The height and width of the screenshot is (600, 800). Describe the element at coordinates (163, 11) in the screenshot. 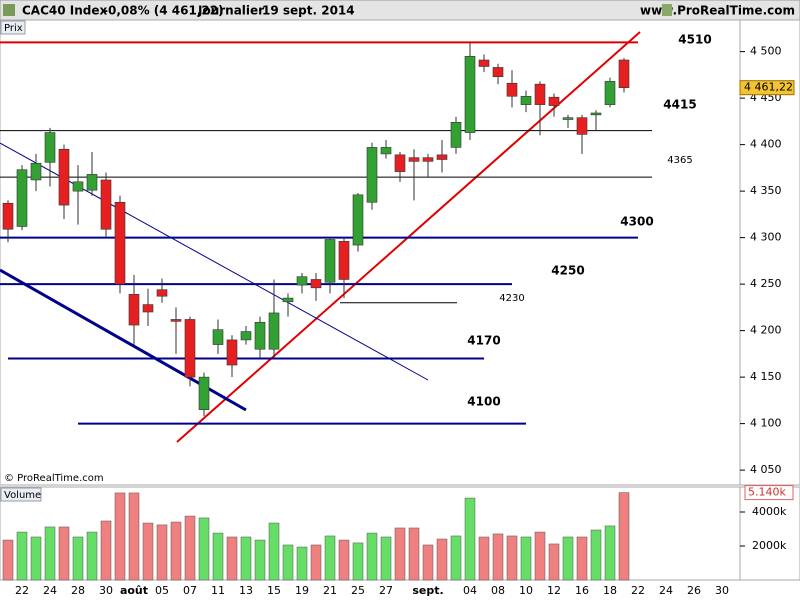

I see `change: -0,08% (4 461,22)` at that location.